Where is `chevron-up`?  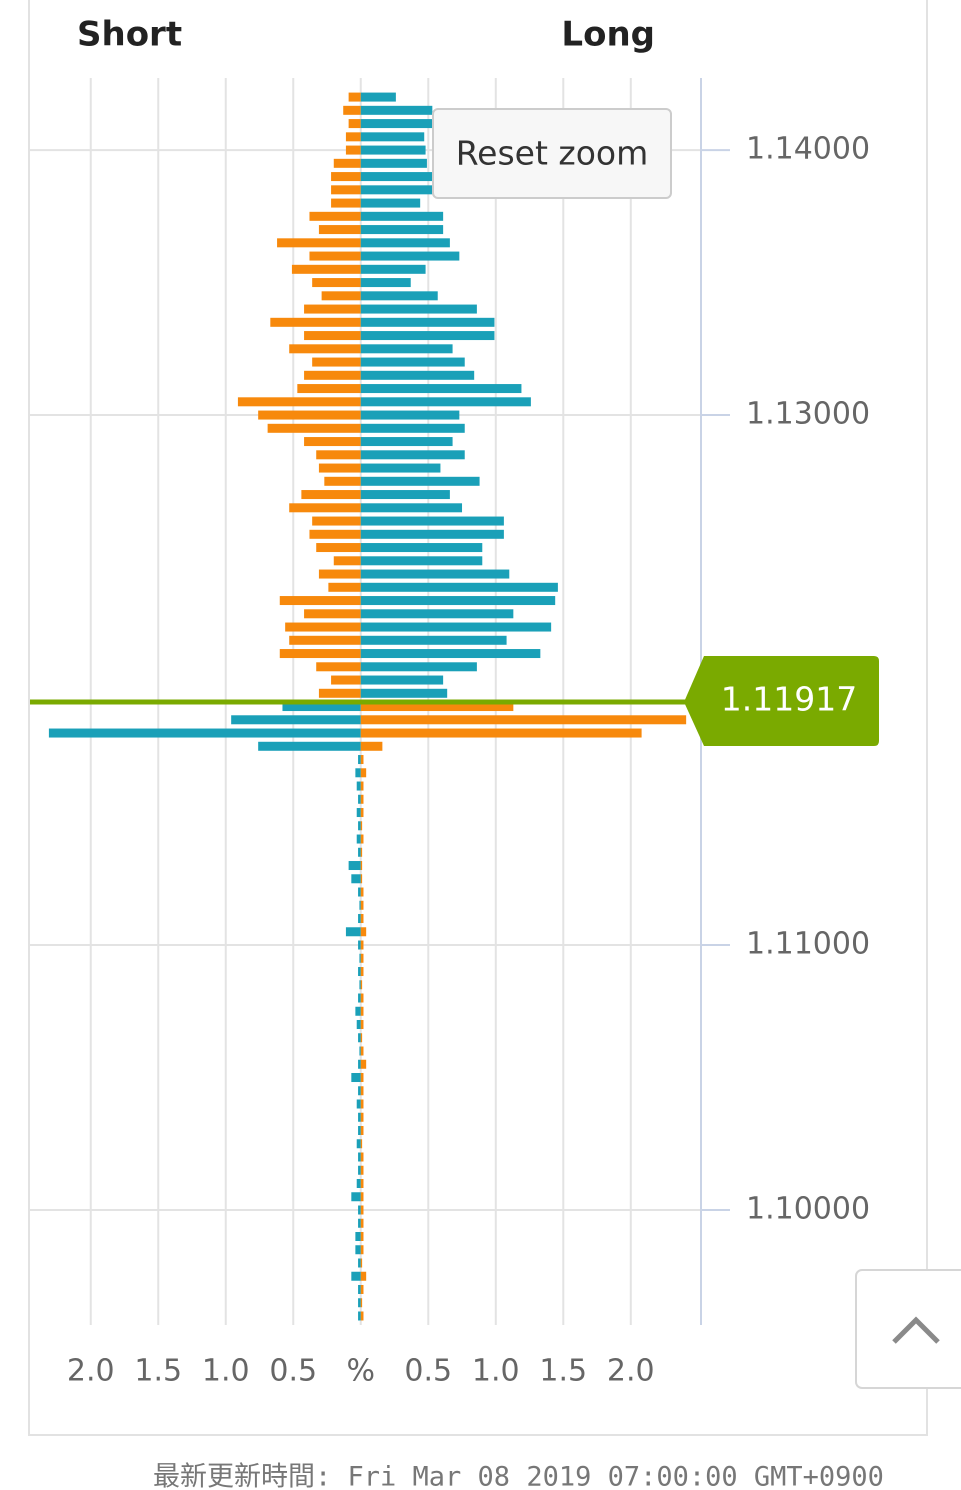
chevron-up is located at coordinates (916, 1330).